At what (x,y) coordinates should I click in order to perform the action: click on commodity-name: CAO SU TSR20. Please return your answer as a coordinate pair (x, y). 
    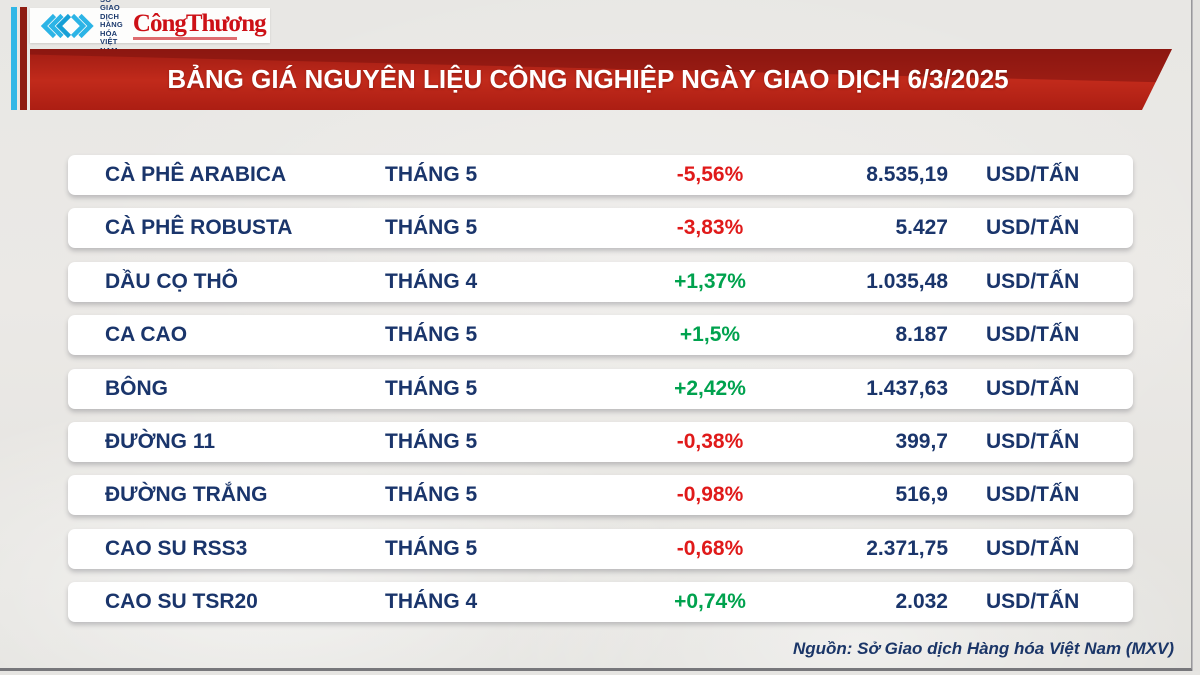
    Looking at the image, I should click on (181, 602).